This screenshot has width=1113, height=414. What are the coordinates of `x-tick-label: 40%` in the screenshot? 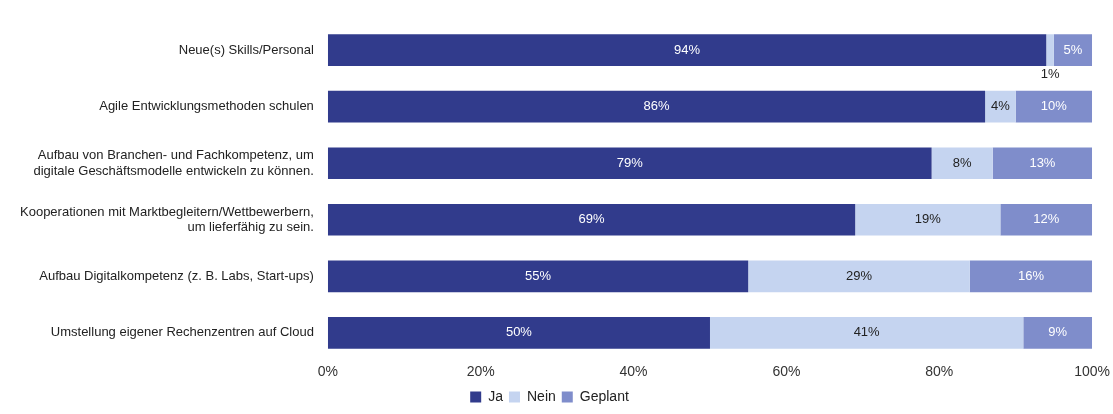 It's located at (633, 371).